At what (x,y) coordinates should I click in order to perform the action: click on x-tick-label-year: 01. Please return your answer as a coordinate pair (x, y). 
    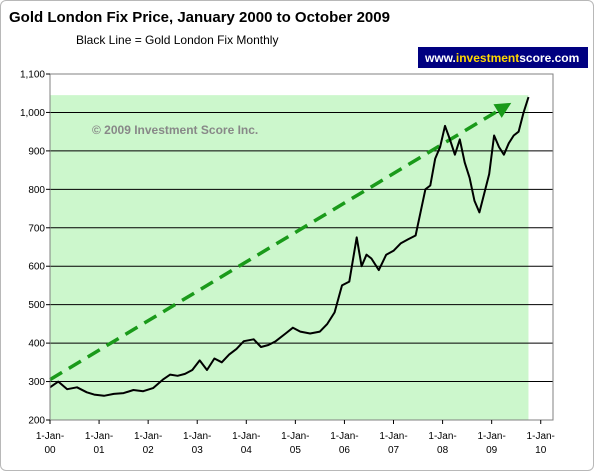
    Looking at the image, I should click on (100, 450).